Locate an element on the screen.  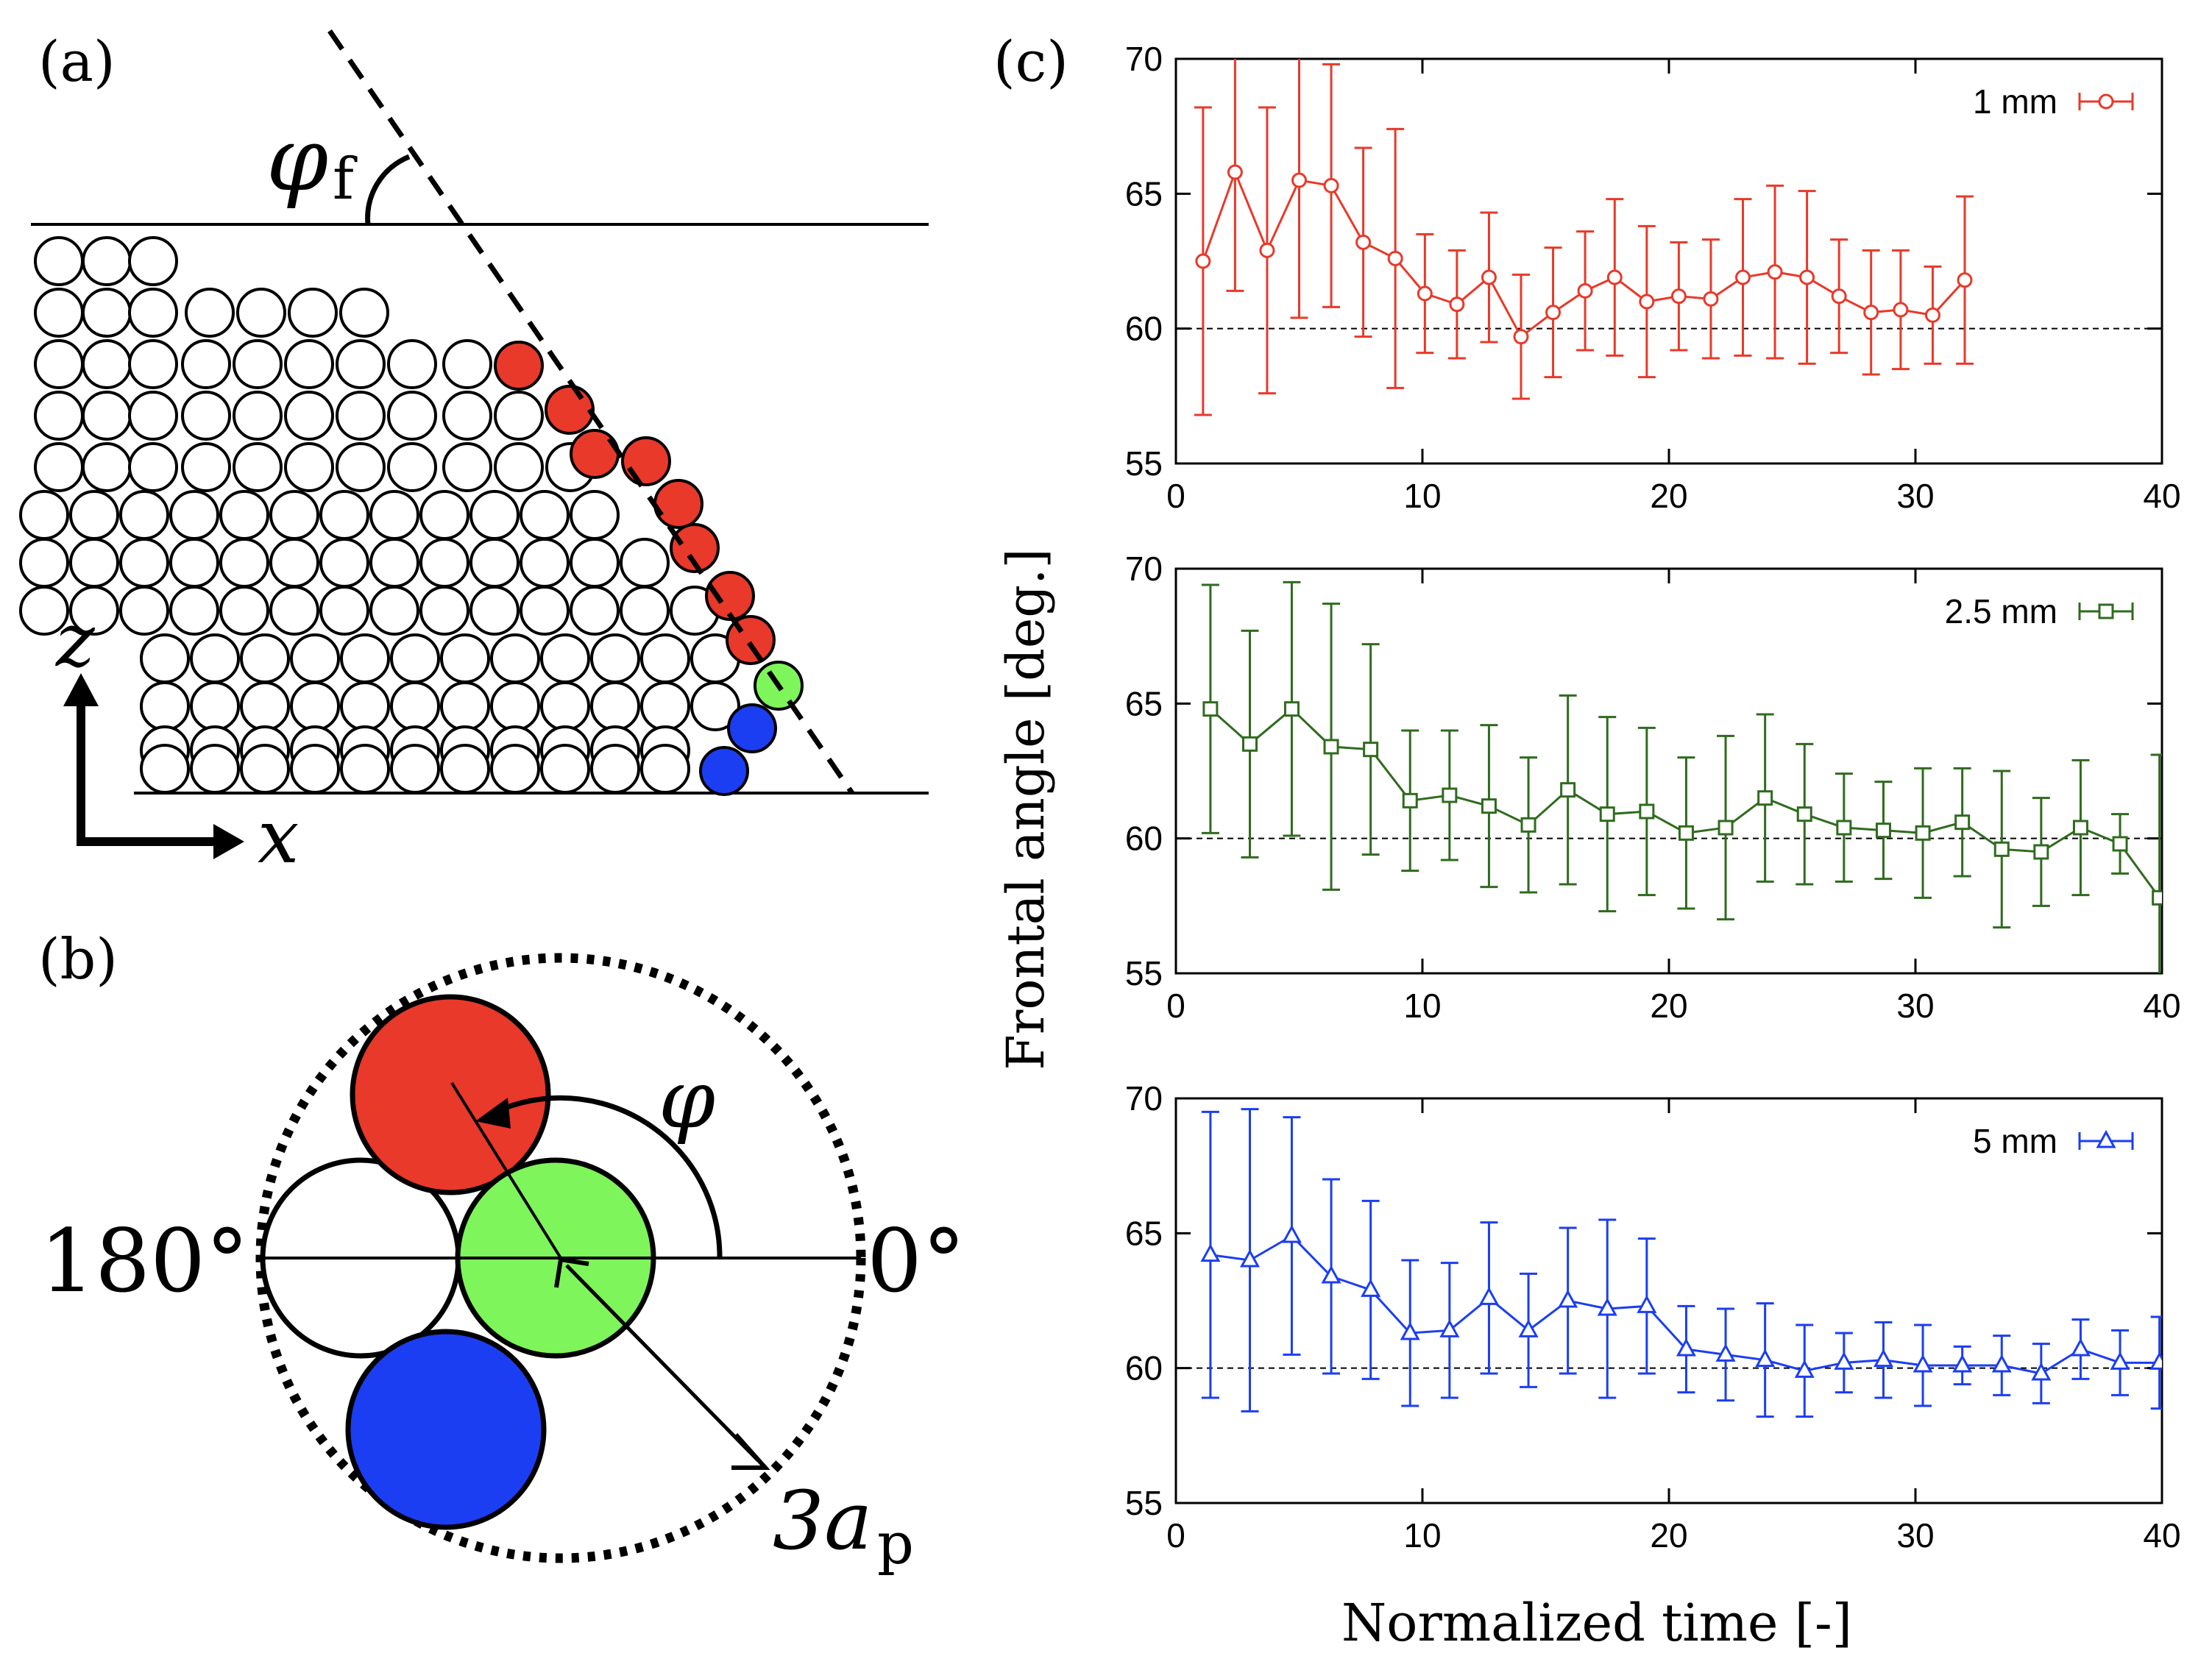
chart-3: 55 60 65 70 0 10 20 30 40 5 mm is located at coordinates (1653, 1316).